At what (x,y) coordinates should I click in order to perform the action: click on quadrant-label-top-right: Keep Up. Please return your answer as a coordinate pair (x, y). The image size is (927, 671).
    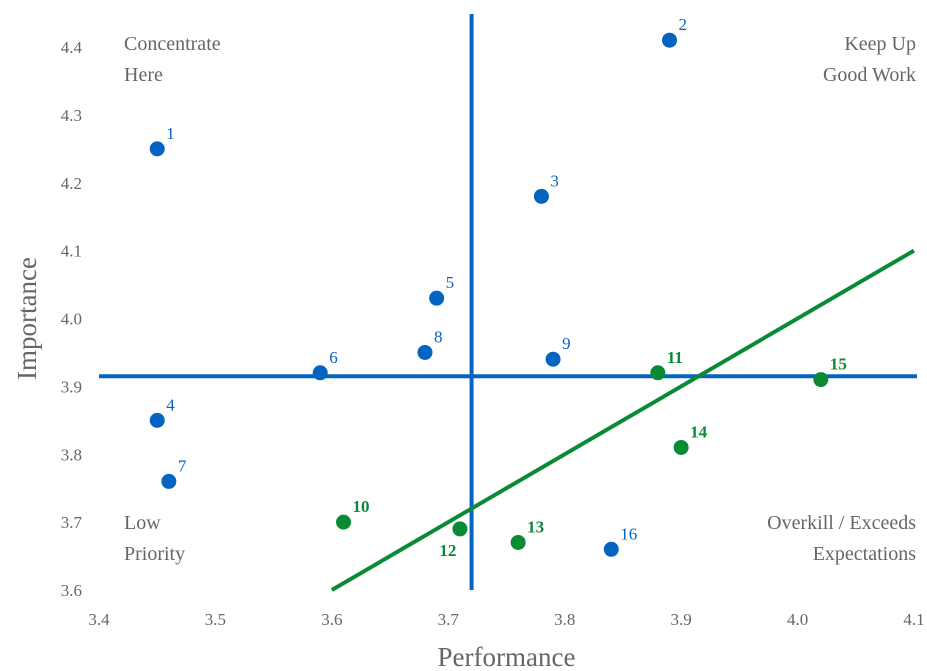
    Looking at the image, I should click on (880, 44).